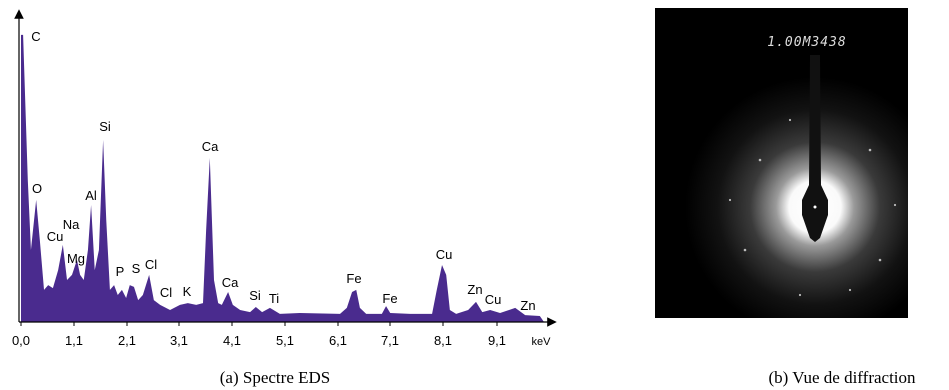 Image resolution: width=949 pixels, height=390 pixels. Describe the element at coordinates (390, 340) in the screenshot. I see `x-tick-label: 7,1` at that location.